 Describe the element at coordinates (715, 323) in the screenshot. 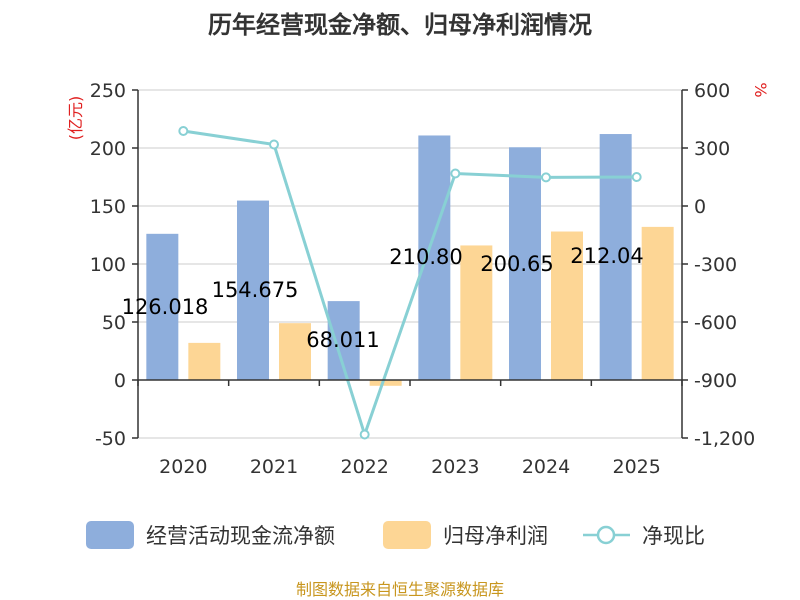

I see `right-tick-label: -600` at that location.